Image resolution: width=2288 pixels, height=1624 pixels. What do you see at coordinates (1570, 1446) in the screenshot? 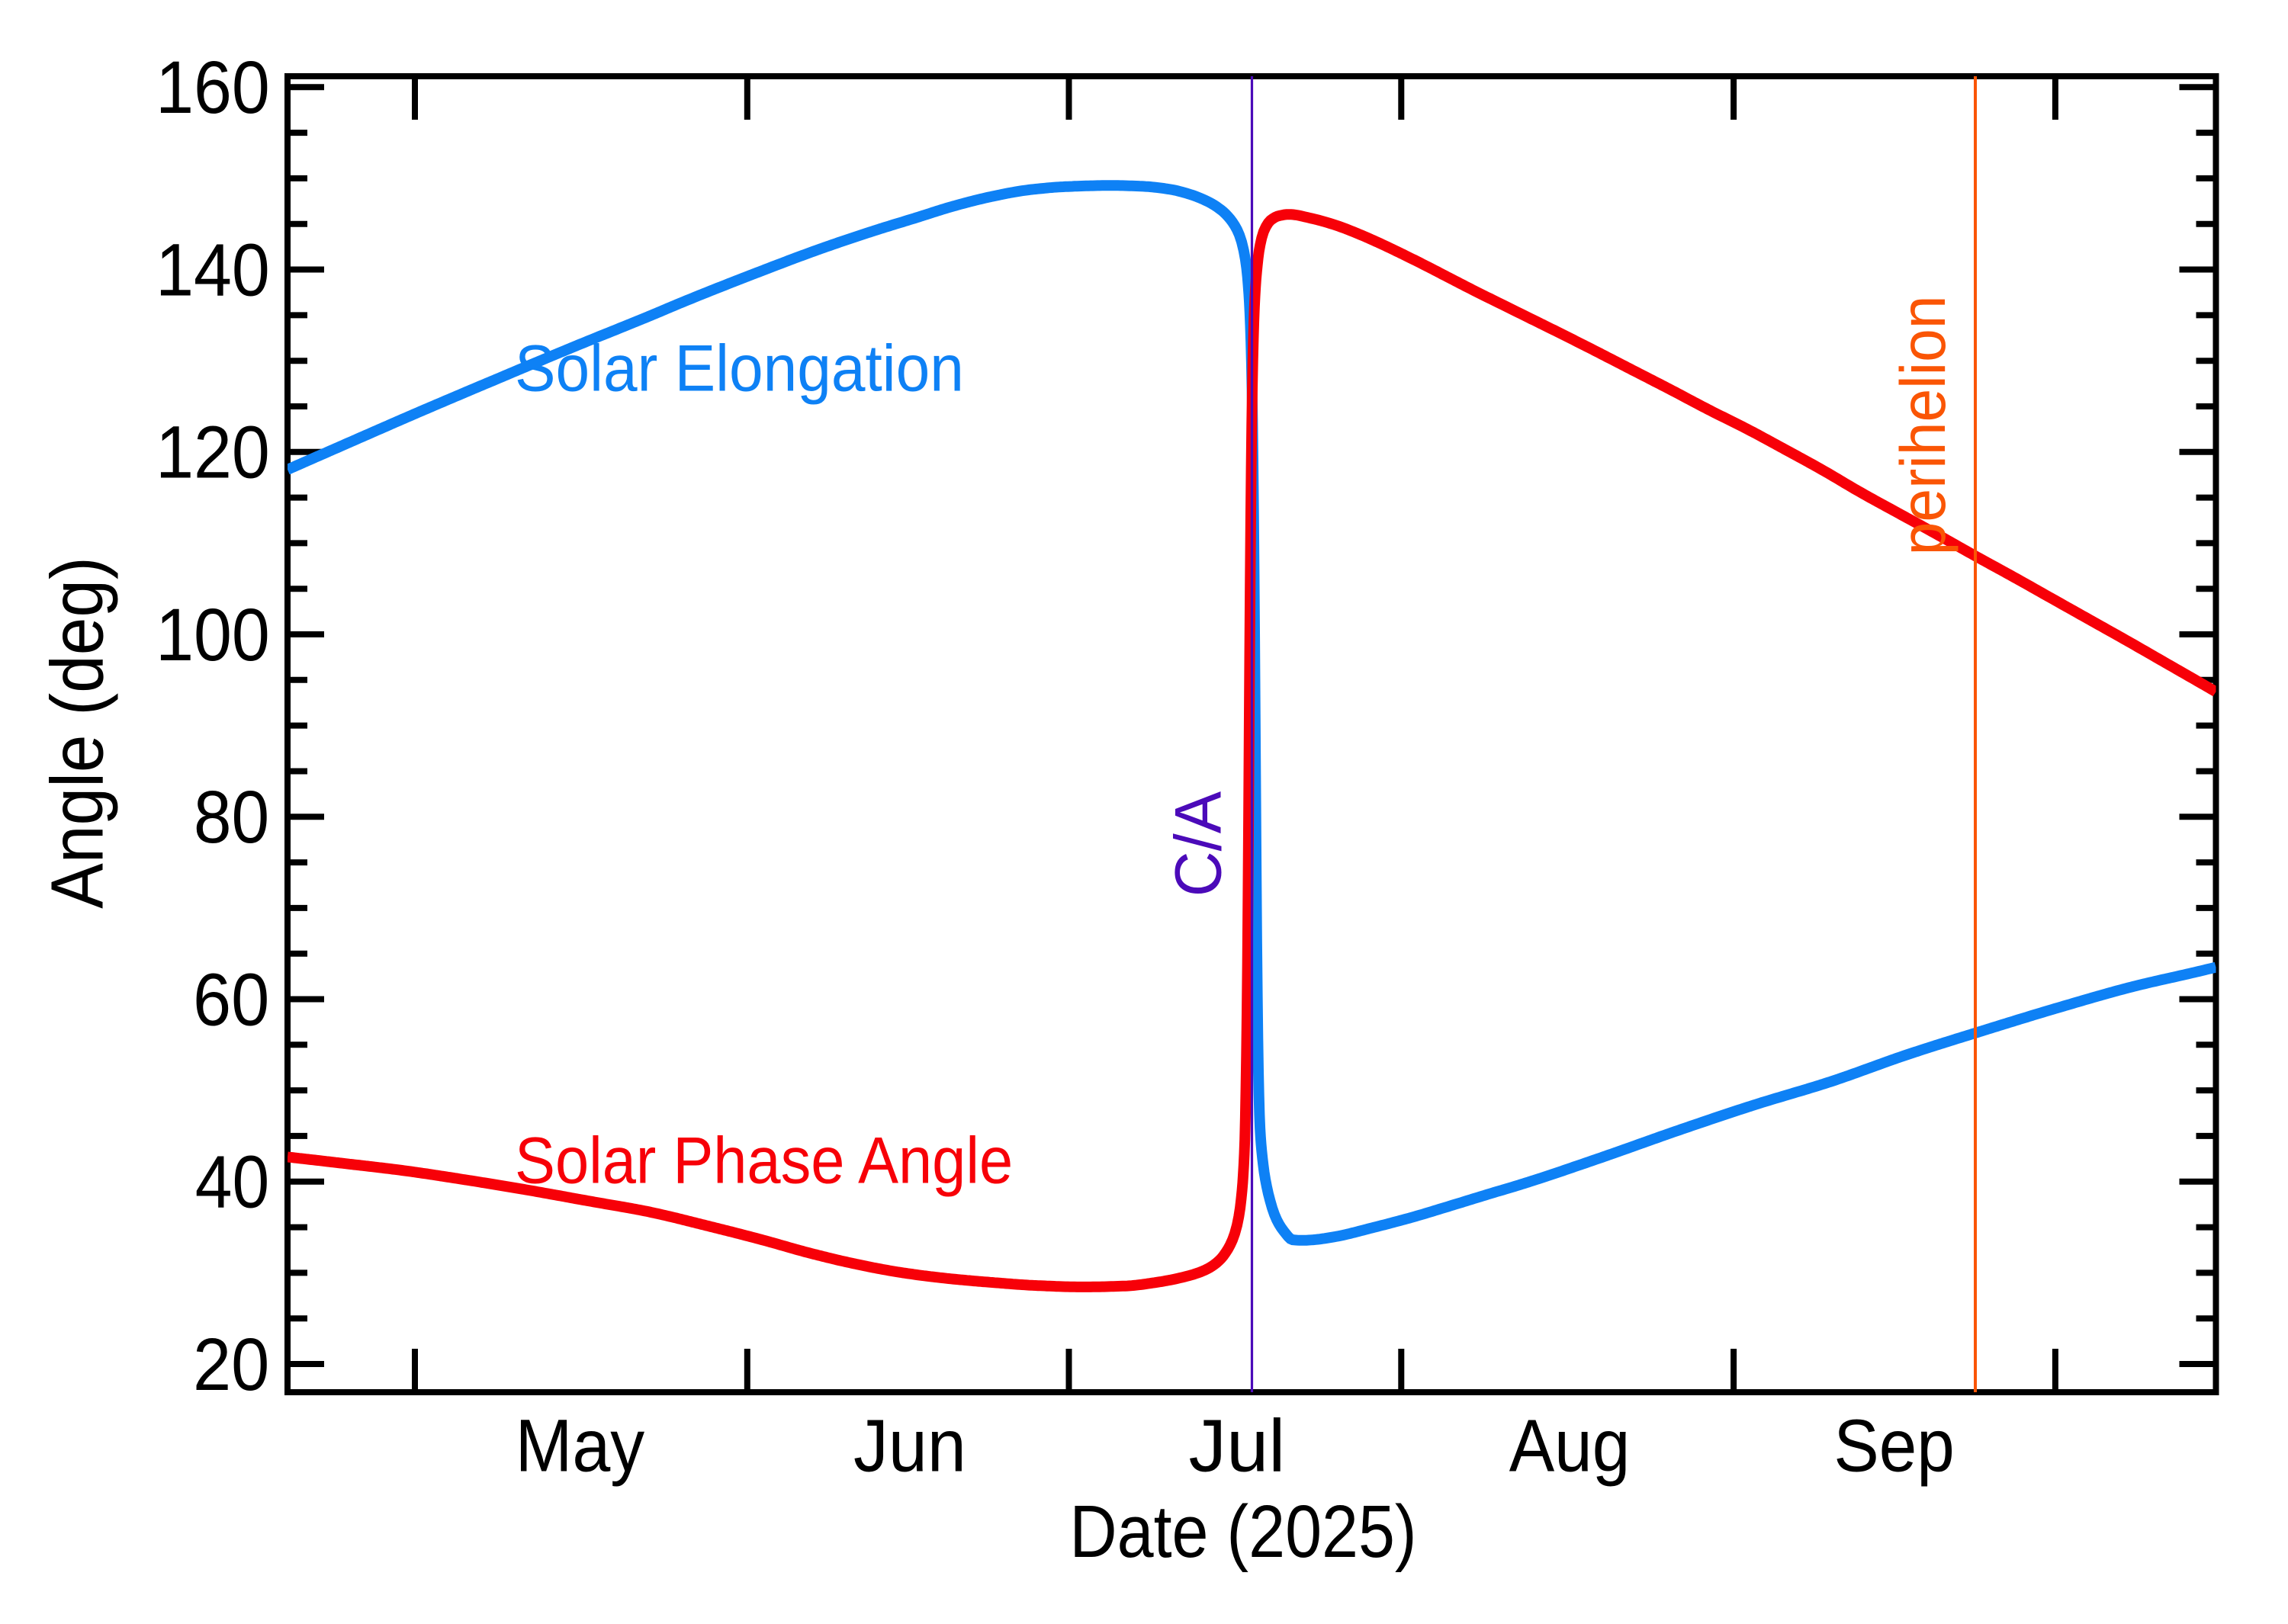
I see `svg-text: Aug` at bounding box center [1570, 1446].